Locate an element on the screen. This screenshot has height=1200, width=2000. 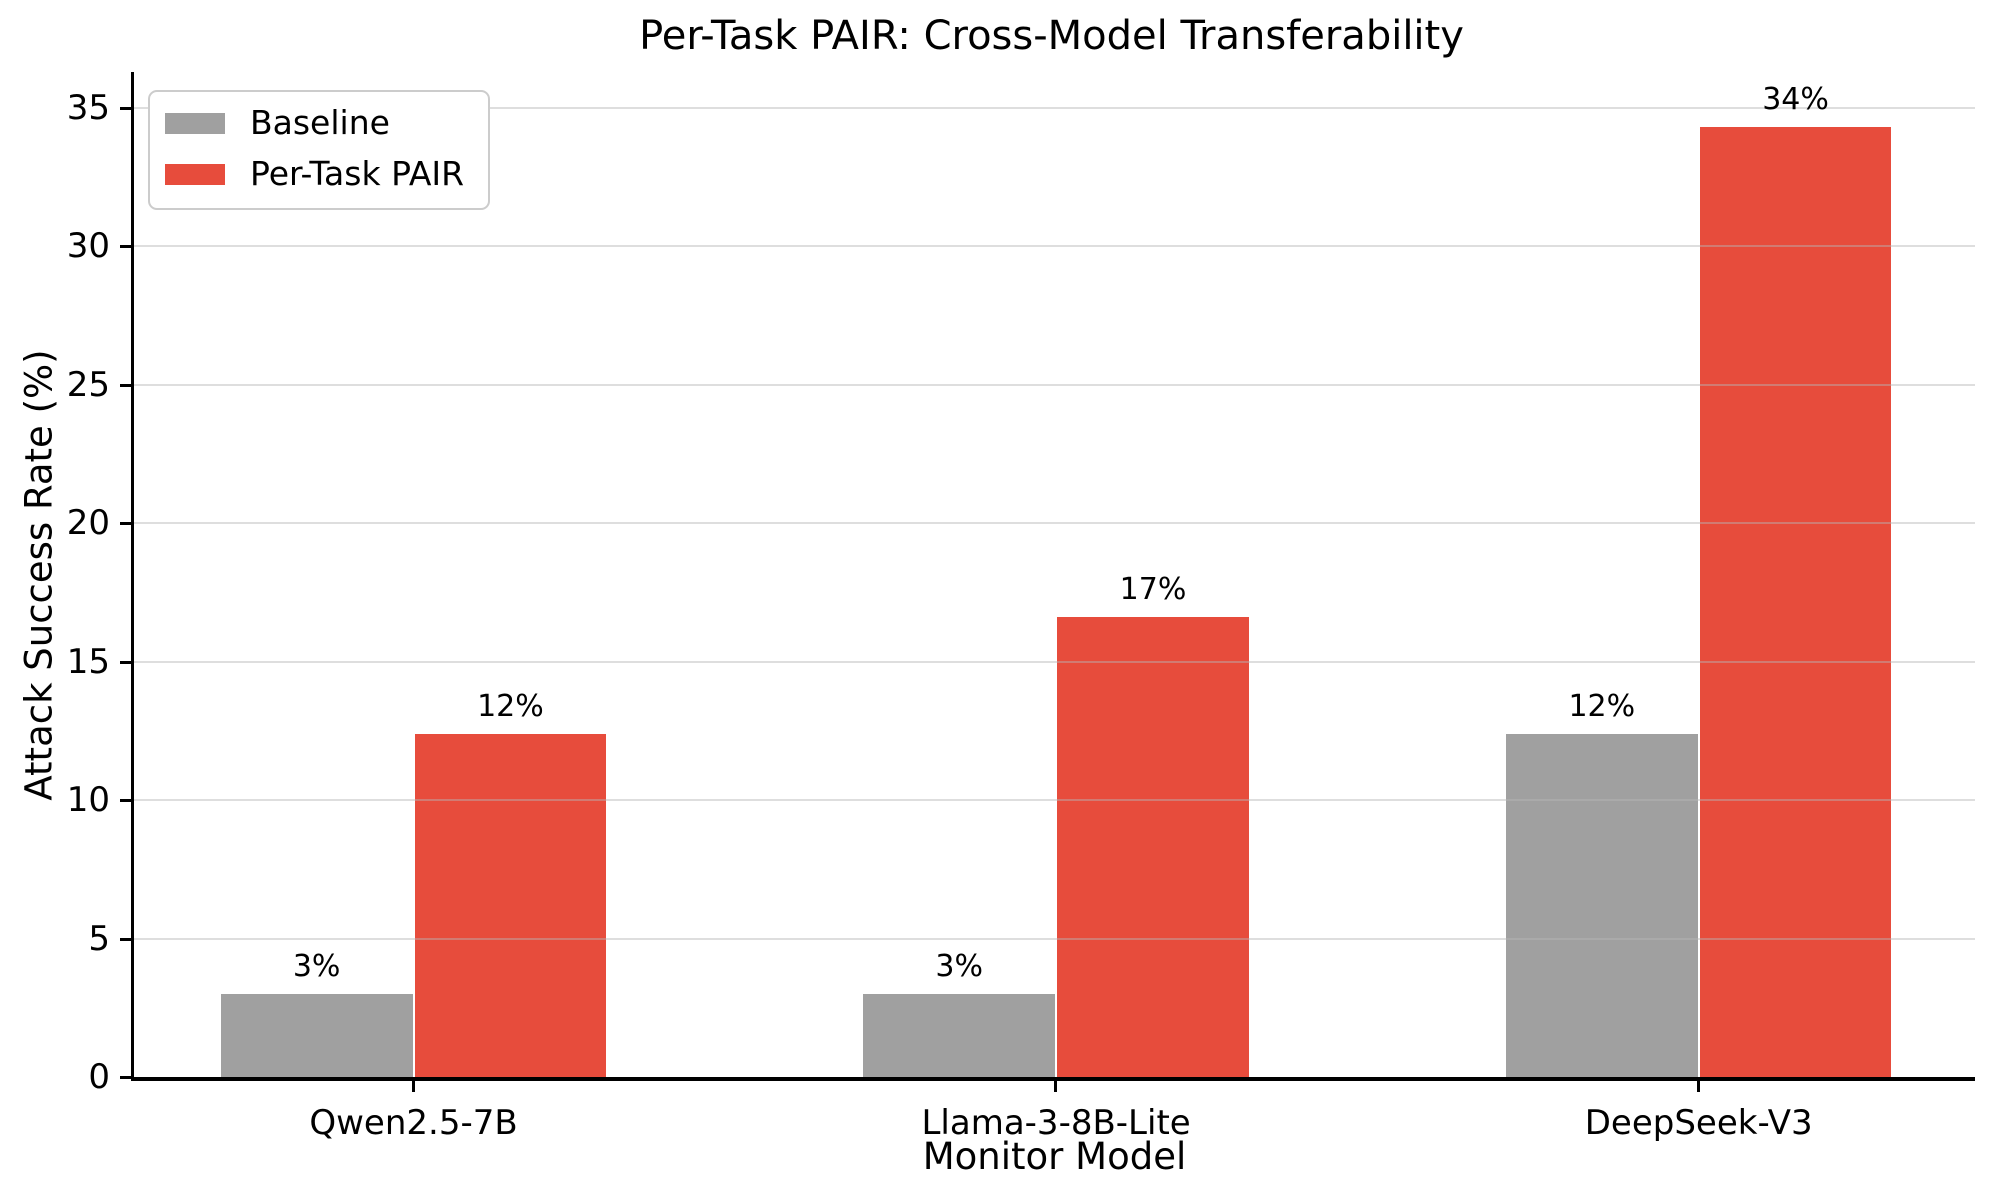
y-tick-label: 35 is located at coordinates (88, 108).